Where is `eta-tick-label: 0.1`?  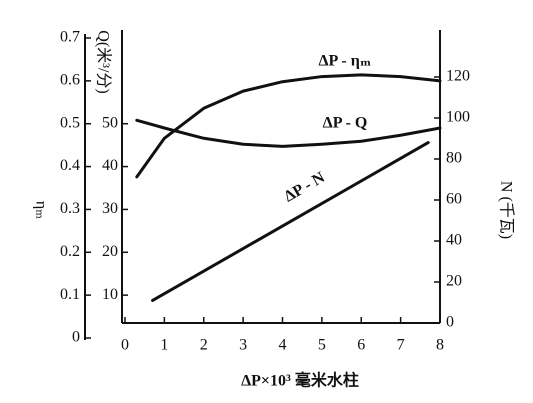
eta-tick-label: 0.1 is located at coordinates (70, 294).